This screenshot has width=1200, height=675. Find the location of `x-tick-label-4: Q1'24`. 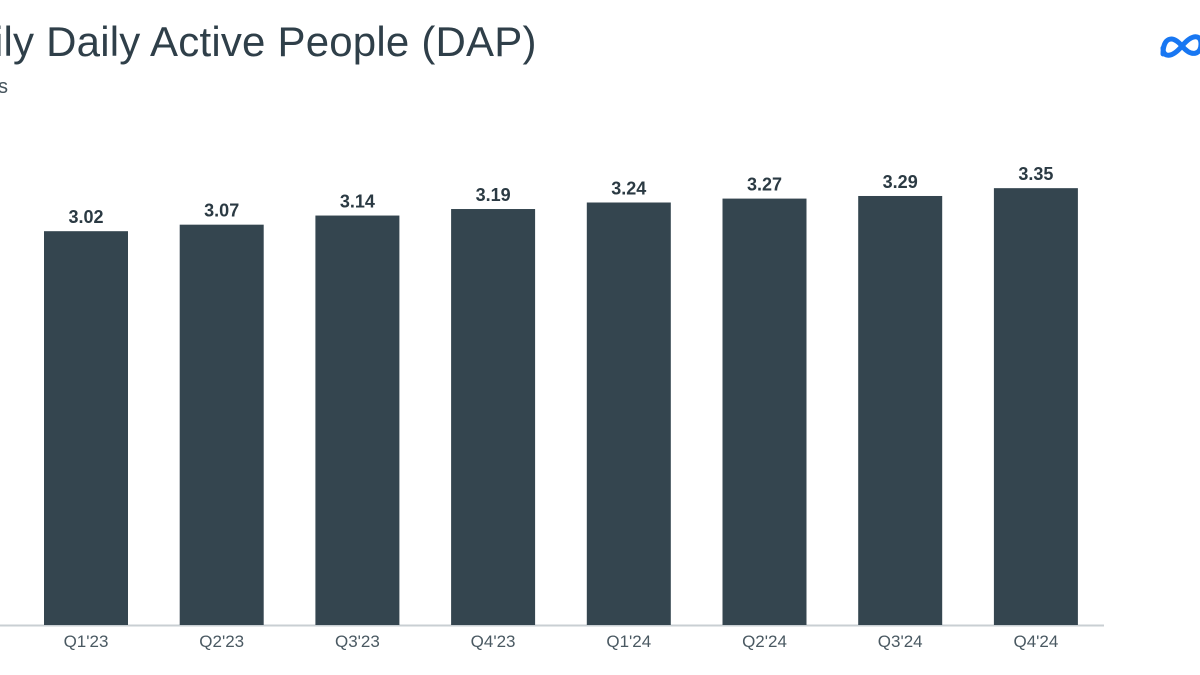

x-tick-label-4: Q1'24 is located at coordinates (628, 641).